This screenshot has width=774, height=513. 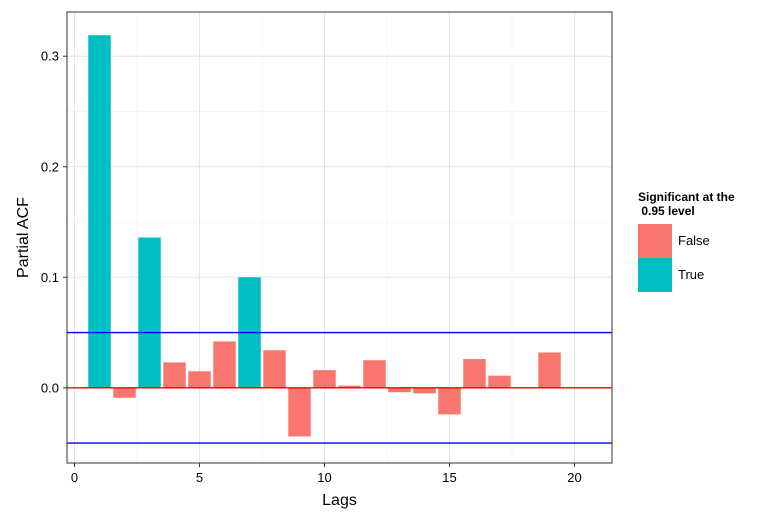 I want to click on y-tick-label: 0.0, so click(x=50, y=387).